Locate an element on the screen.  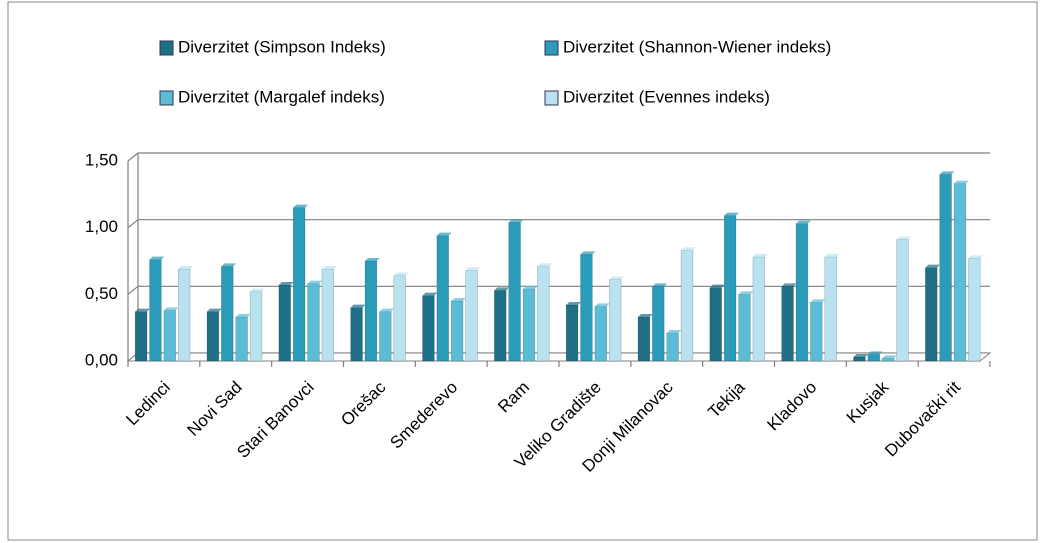
floor is located at coordinates (559, 357).